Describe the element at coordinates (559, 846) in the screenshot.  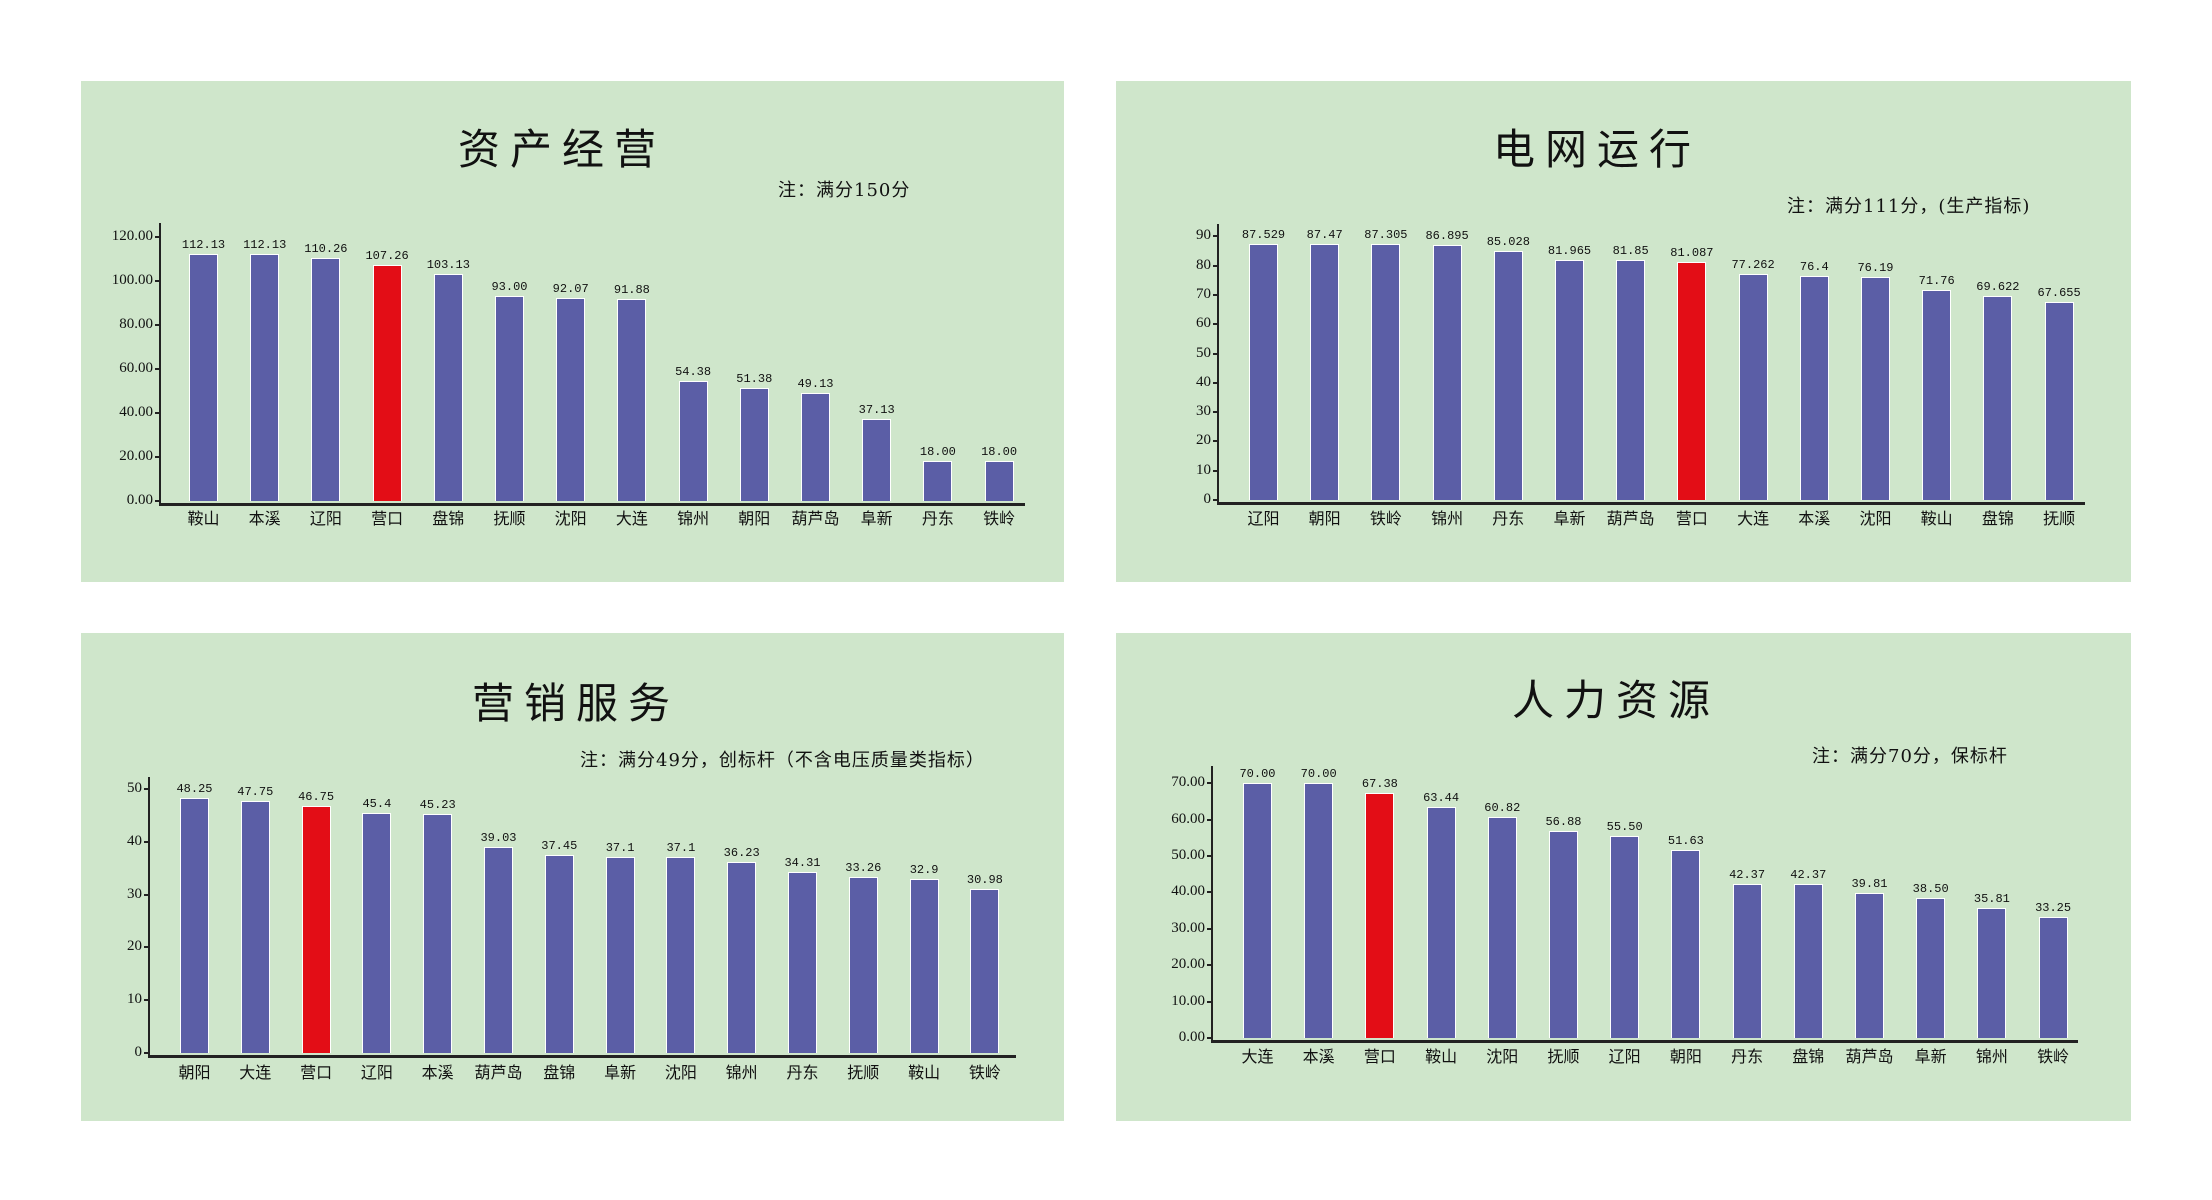
I see `bar-value-label: 37.45` at that location.